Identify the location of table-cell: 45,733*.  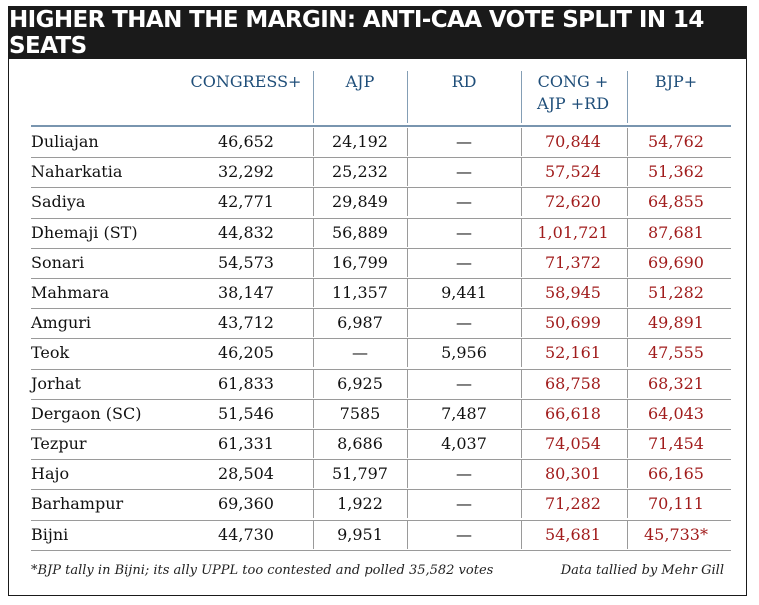
(676, 534).